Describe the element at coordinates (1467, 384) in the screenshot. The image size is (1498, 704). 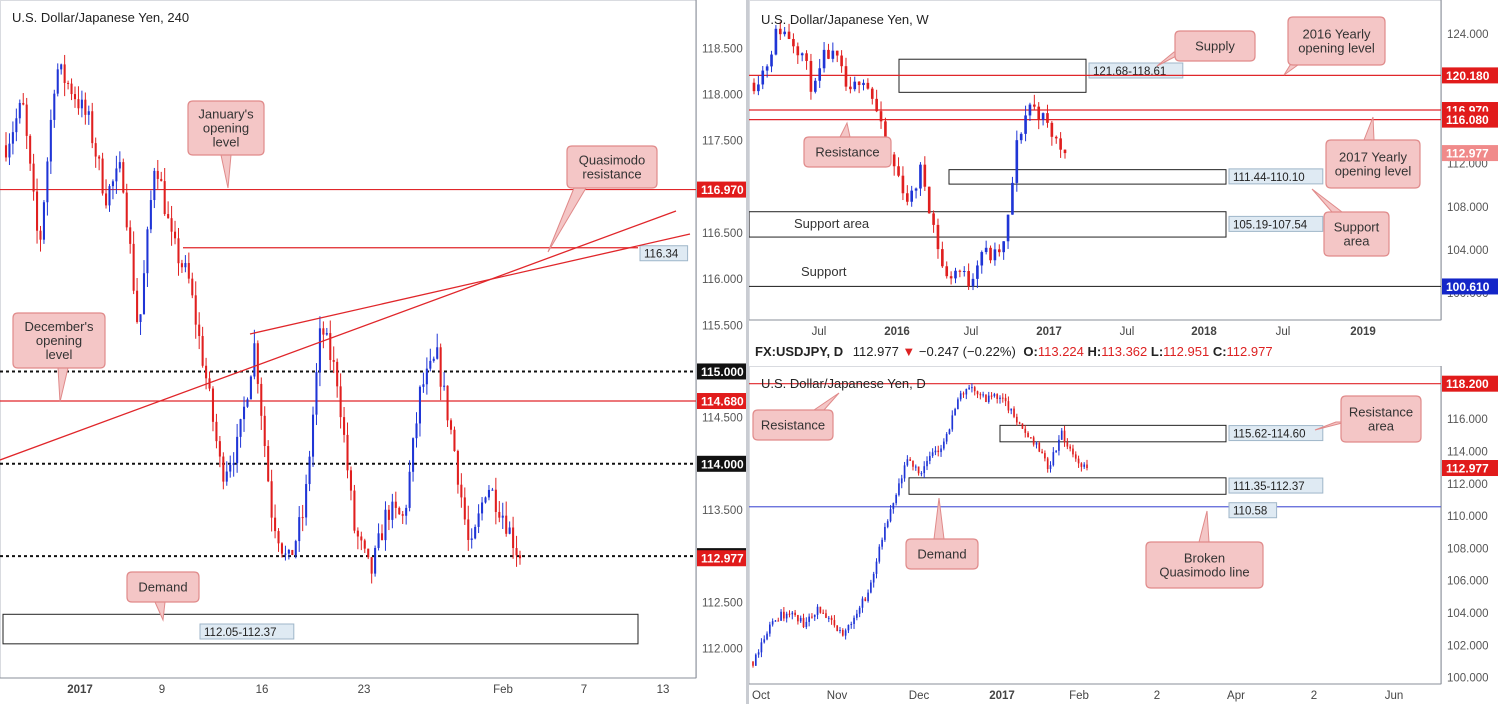
I see `price-tag: 118.200` at that location.